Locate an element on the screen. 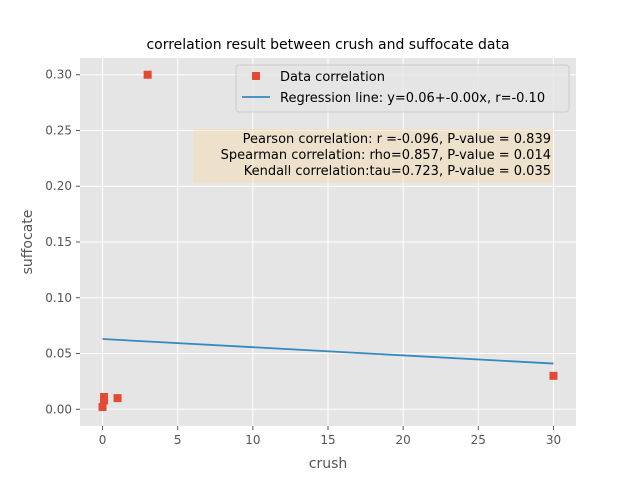 This screenshot has height=484, width=640. legend-marker-swatch is located at coordinates (256, 76).